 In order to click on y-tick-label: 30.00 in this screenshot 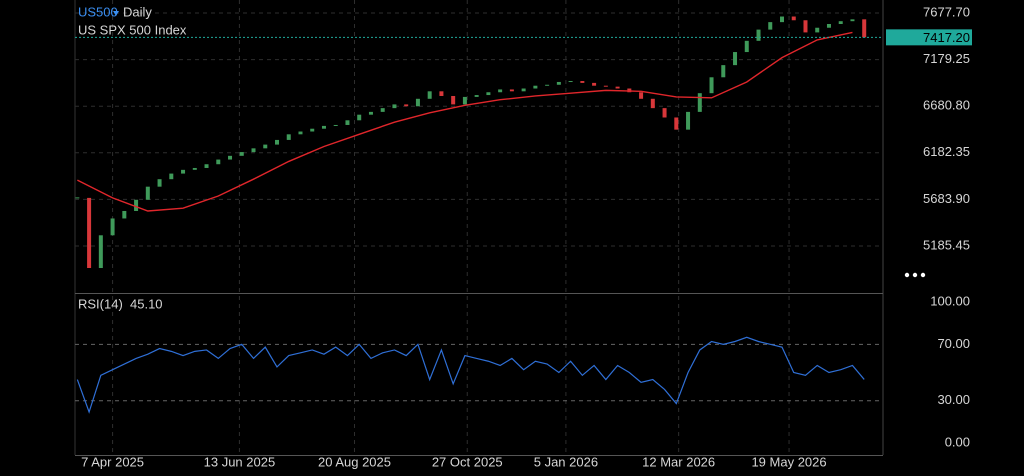, I will do `click(953, 399)`.